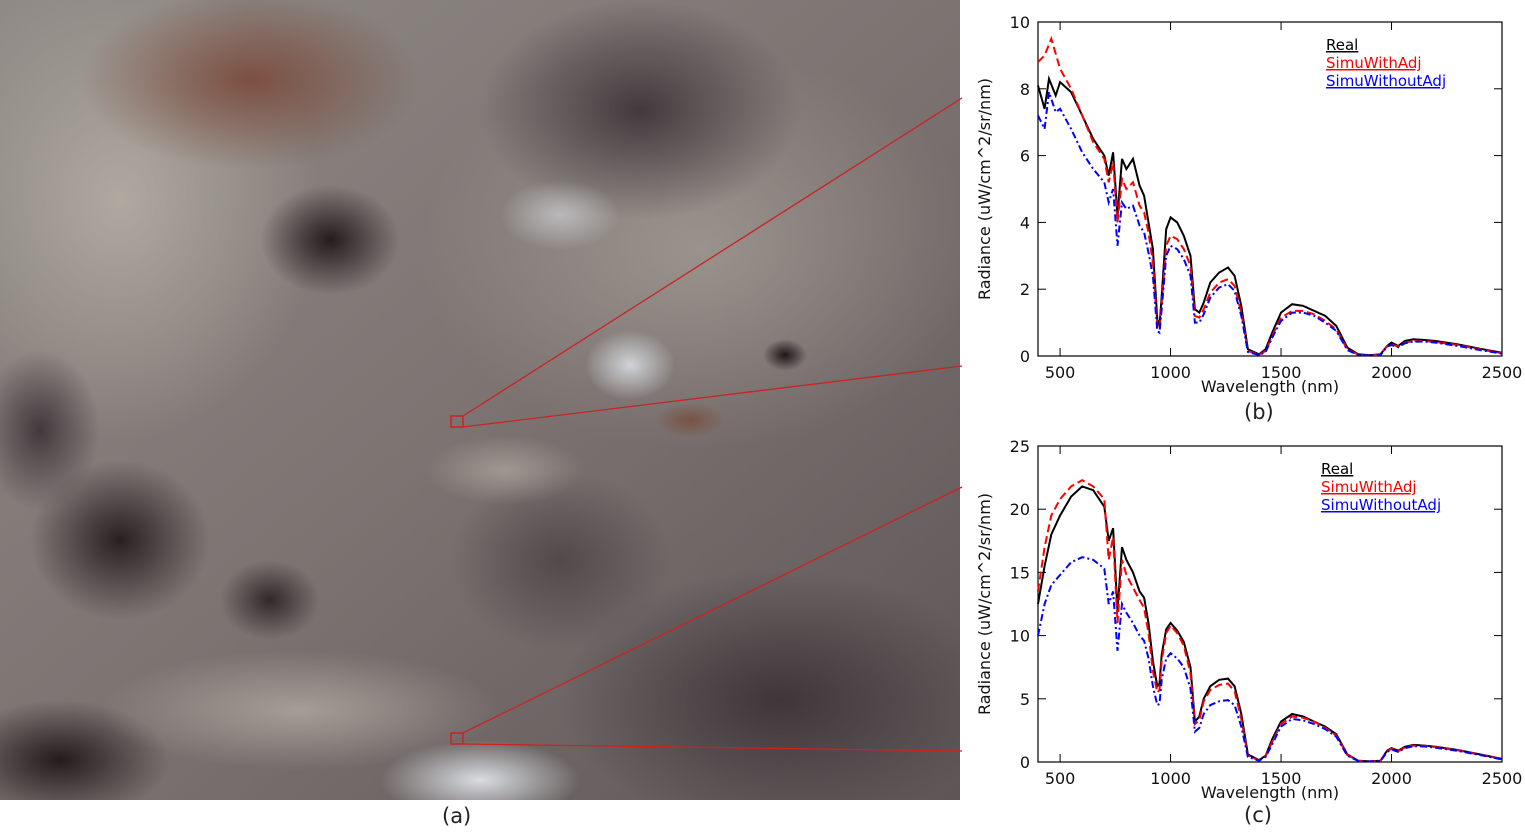 The height and width of the screenshot is (833, 1525). What do you see at coordinates (1020, 572) in the screenshot?
I see `y-tick-label: 15` at bounding box center [1020, 572].